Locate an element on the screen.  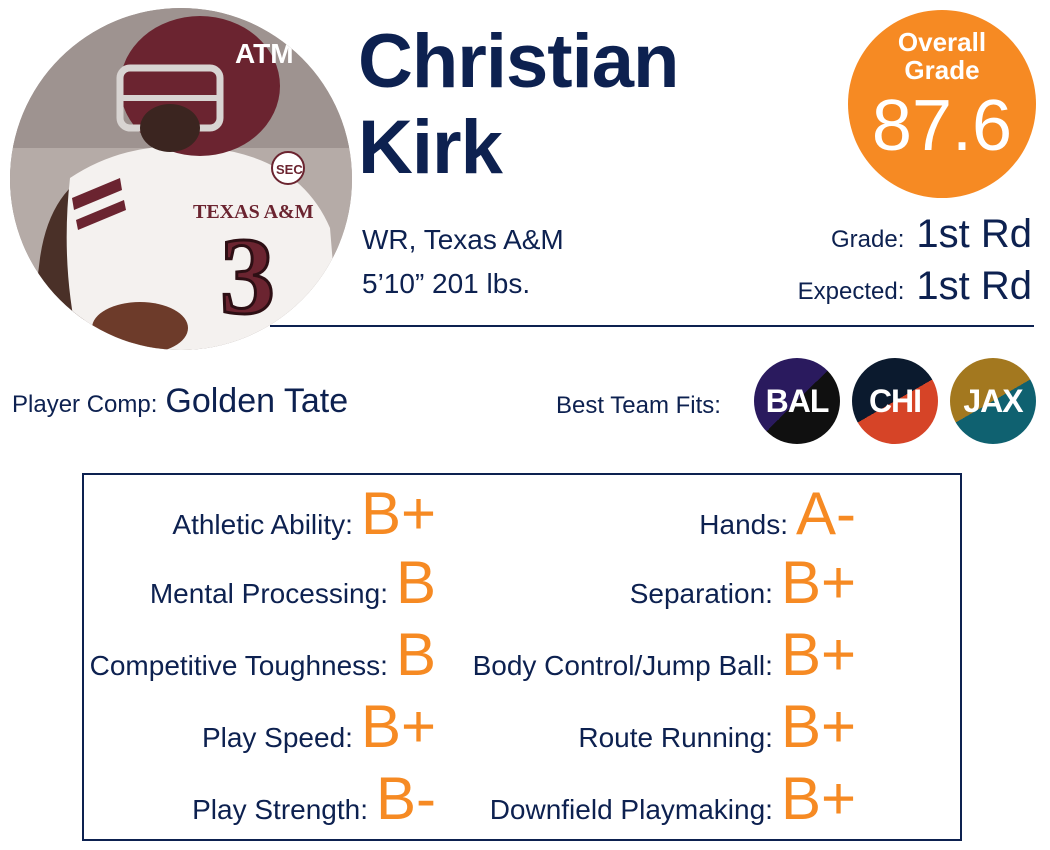
player-photo: ATM TEXAS A&M 3 SEC is located at coordinates (181, 179).